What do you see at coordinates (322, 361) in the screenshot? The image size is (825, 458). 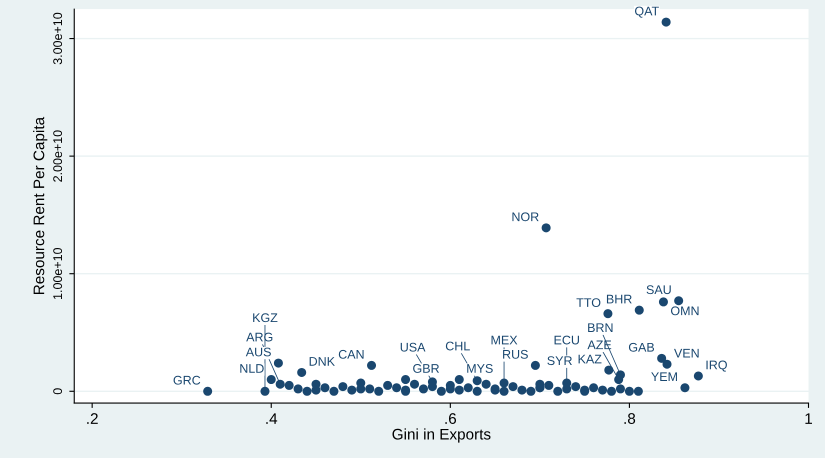 I see `annotation: DNK` at bounding box center [322, 361].